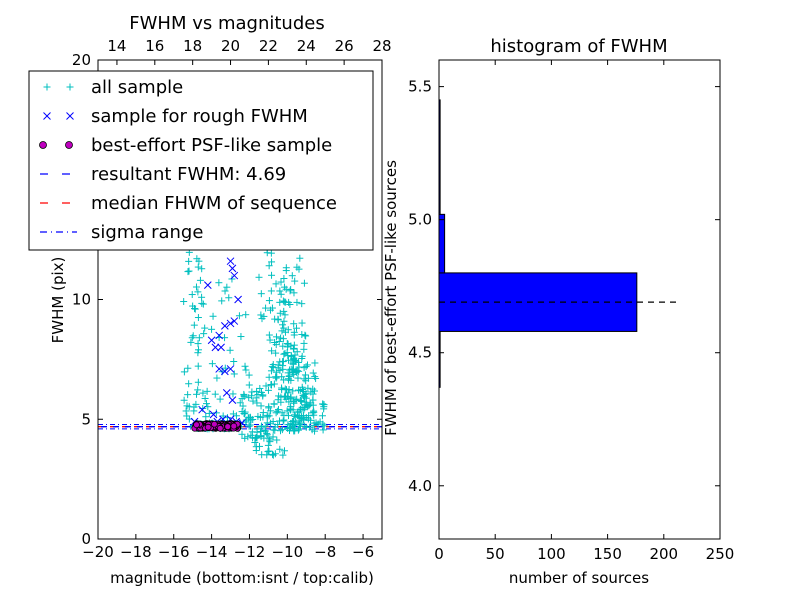 This screenshot has height=600, width=800. Describe the element at coordinates (201, 160) in the screenshot. I see `legend-box` at that location.